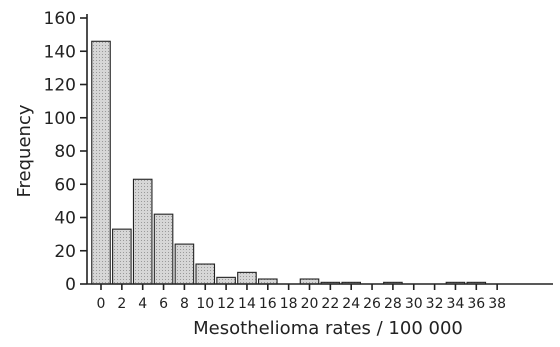  I want to click on x-tick-label: 18, so click(289, 304).